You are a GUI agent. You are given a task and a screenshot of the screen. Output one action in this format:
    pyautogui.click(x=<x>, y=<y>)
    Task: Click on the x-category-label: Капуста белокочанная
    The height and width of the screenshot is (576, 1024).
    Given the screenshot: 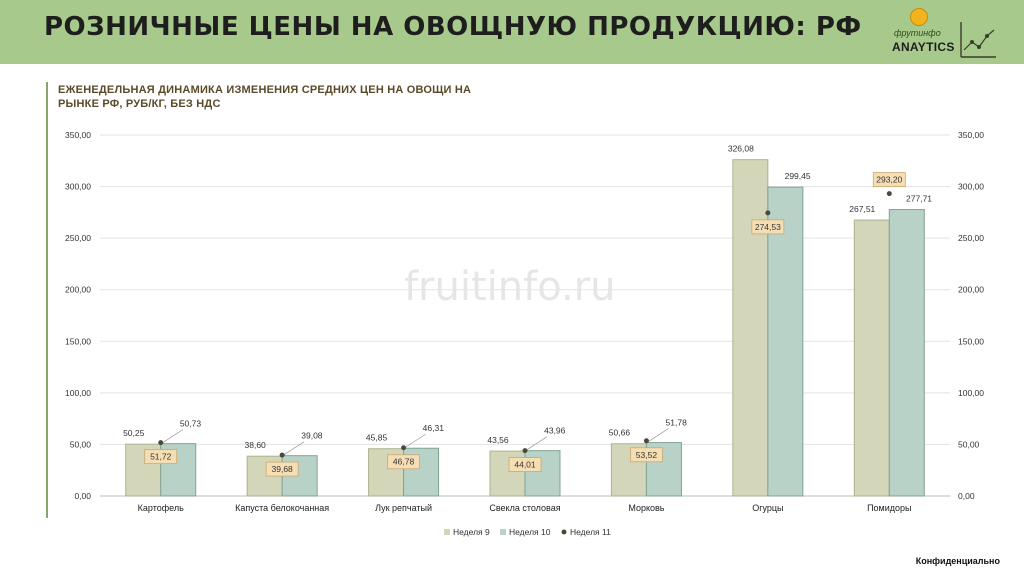 What is the action you would take?
    pyautogui.click(x=282, y=508)
    